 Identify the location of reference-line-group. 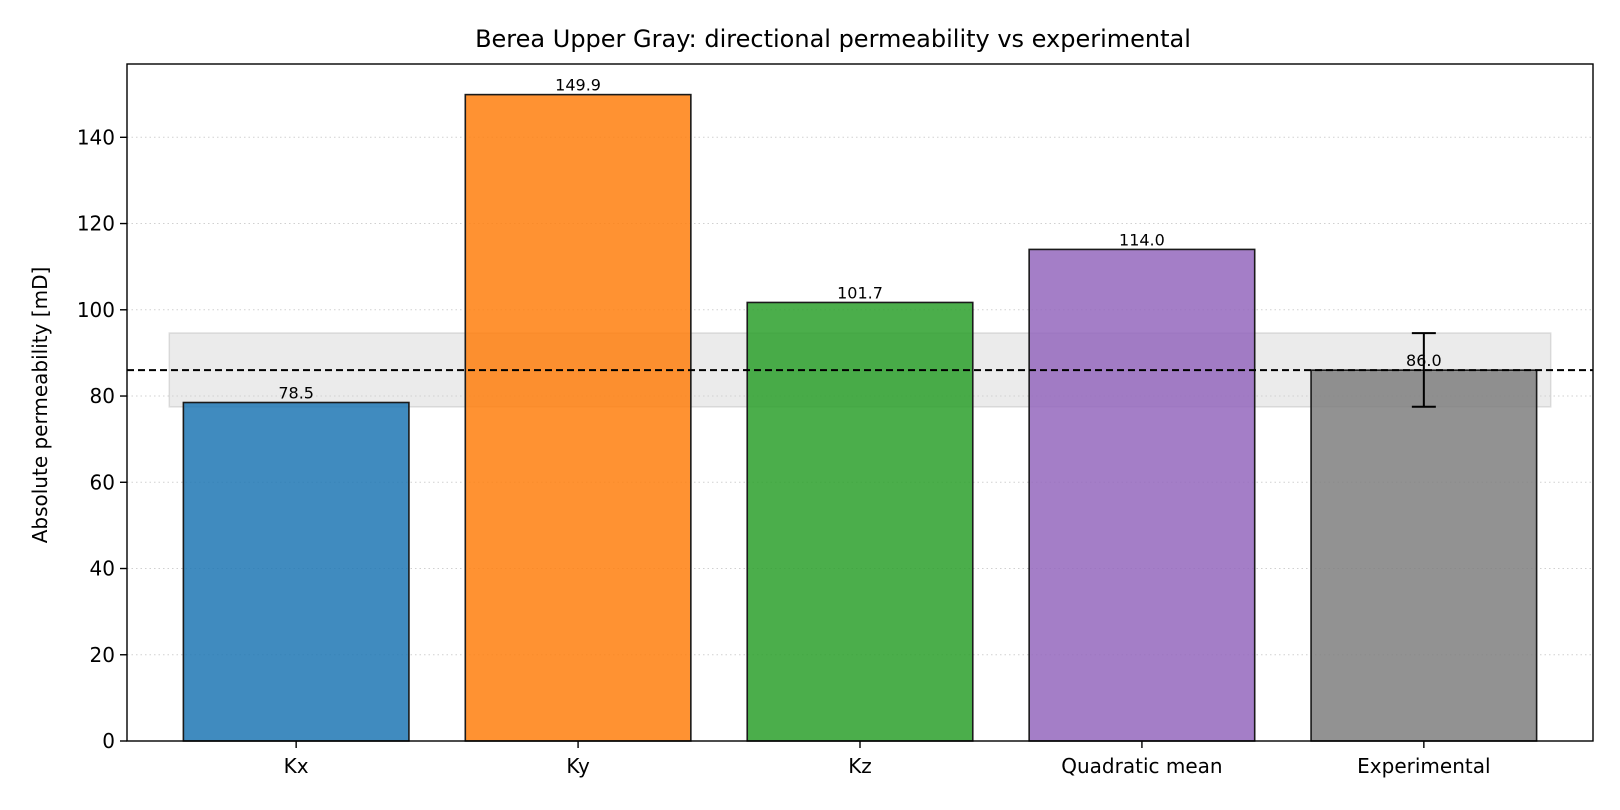
(860, 370).